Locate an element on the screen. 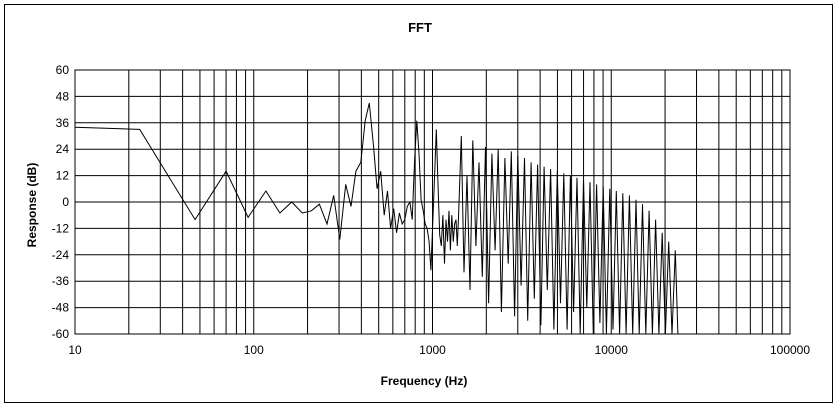 The width and height of the screenshot is (839, 409). y-tick-label: 24 is located at coordinates (63, 149).